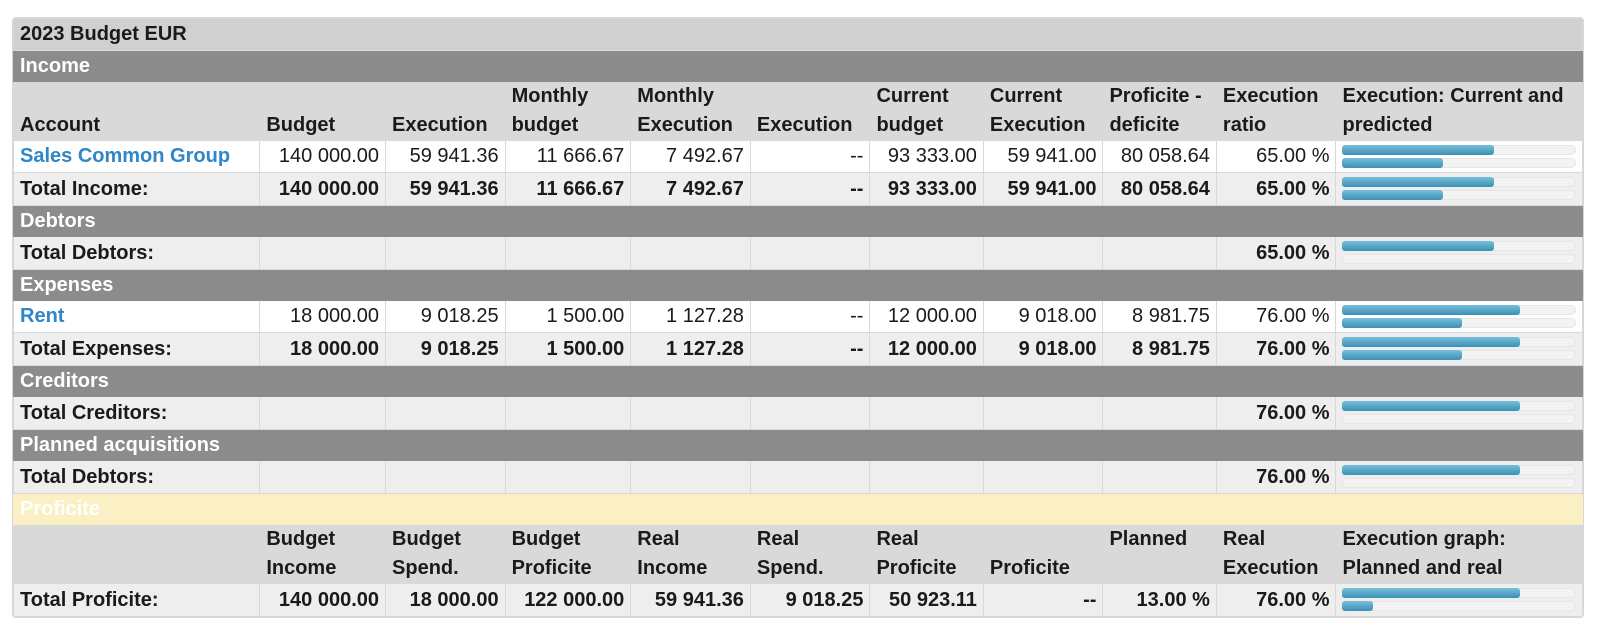  I want to click on section-expenses: Expenses, so click(798, 285).